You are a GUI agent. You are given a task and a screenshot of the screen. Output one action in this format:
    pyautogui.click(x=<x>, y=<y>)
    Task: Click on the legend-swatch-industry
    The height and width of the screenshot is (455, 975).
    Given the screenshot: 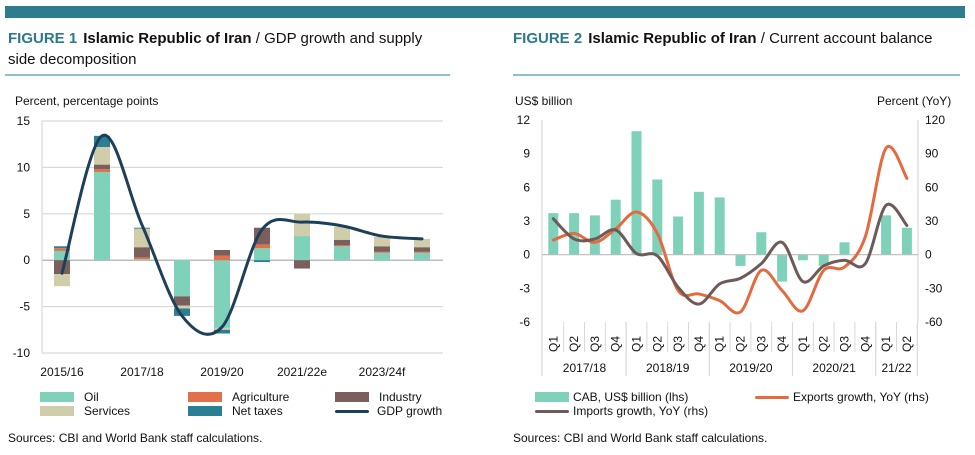 What is the action you would take?
    pyautogui.click(x=352, y=397)
    